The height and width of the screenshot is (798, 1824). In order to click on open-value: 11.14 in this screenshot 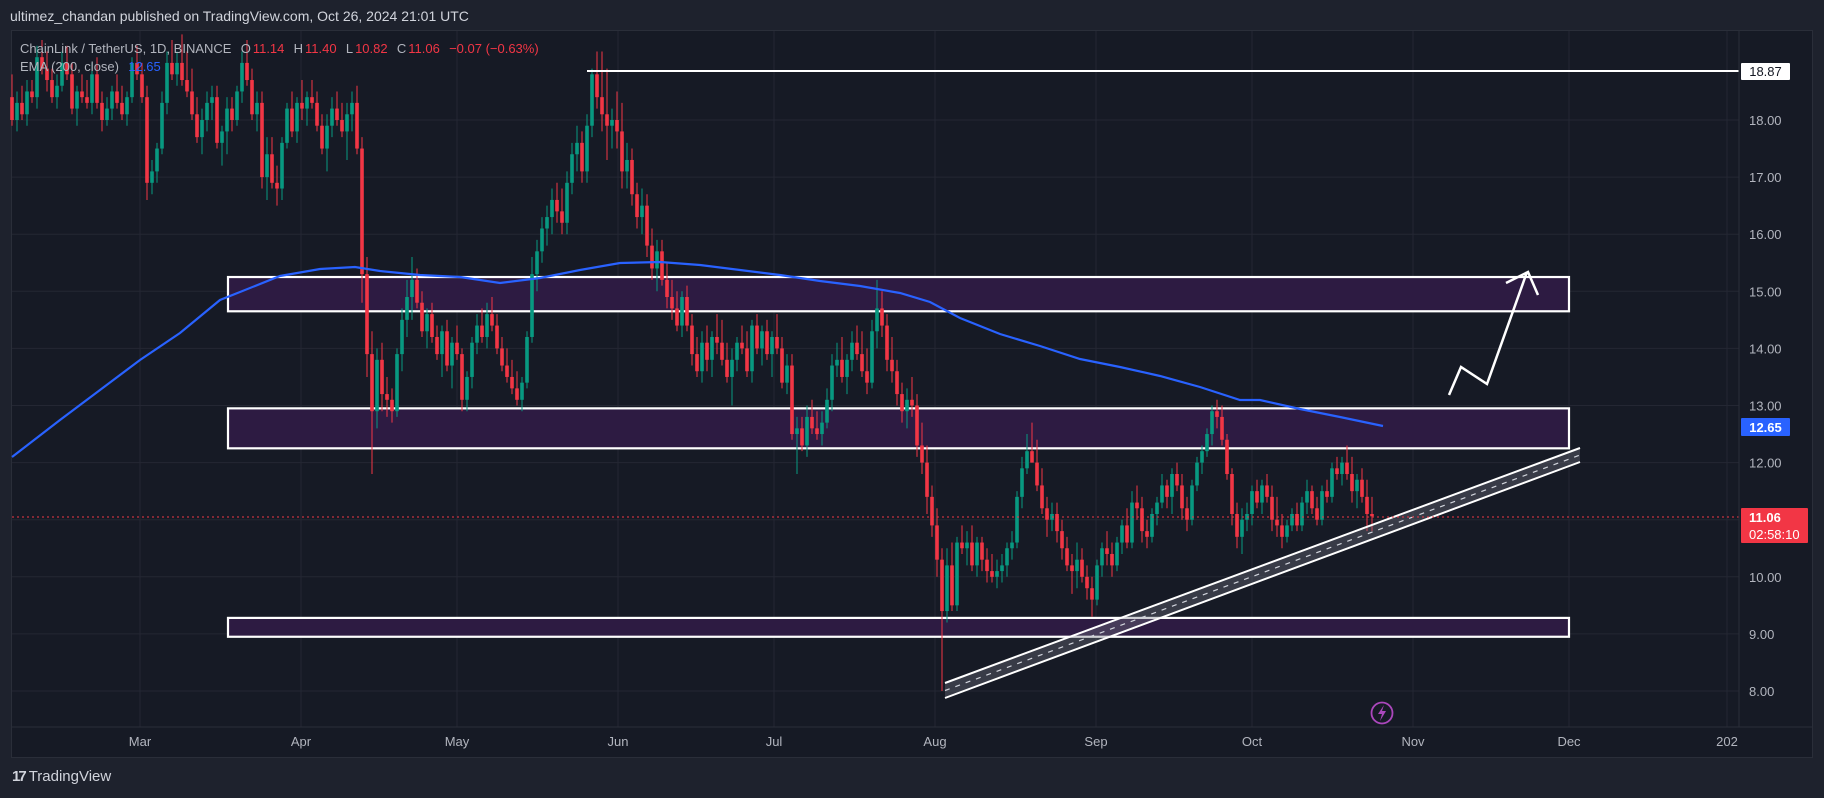, I will do `click(268, 48)`.